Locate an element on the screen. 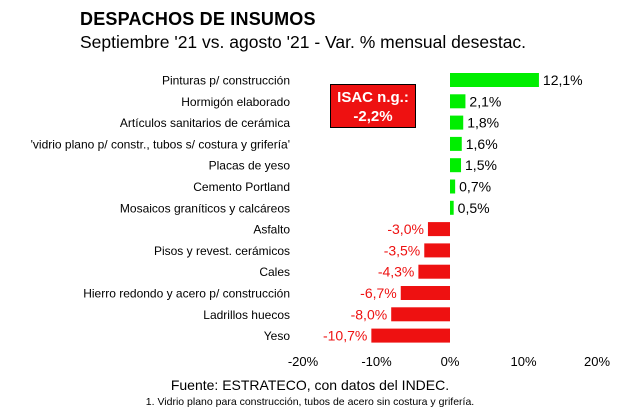  value-label: -8,0% is located at coordinates (369, 314).